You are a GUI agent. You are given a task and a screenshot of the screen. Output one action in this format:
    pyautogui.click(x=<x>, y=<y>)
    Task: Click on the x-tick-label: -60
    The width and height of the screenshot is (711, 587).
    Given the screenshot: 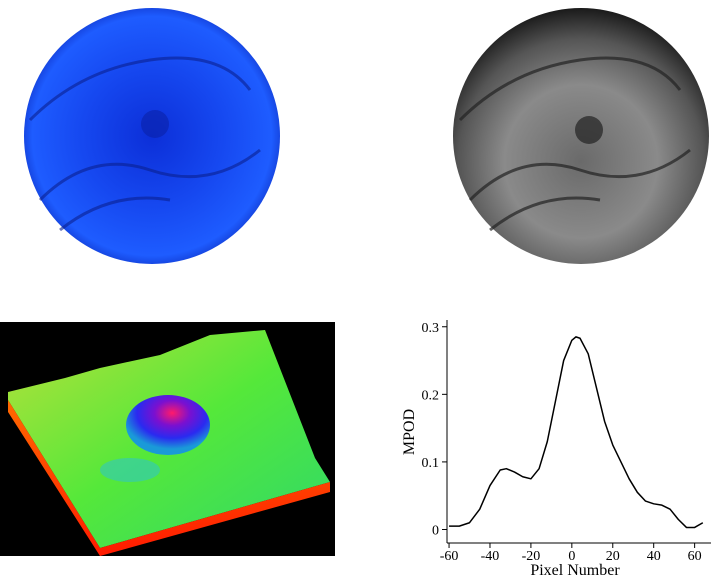 What is the action you would take?
    pyautogui.click(x=449, y=556)
    